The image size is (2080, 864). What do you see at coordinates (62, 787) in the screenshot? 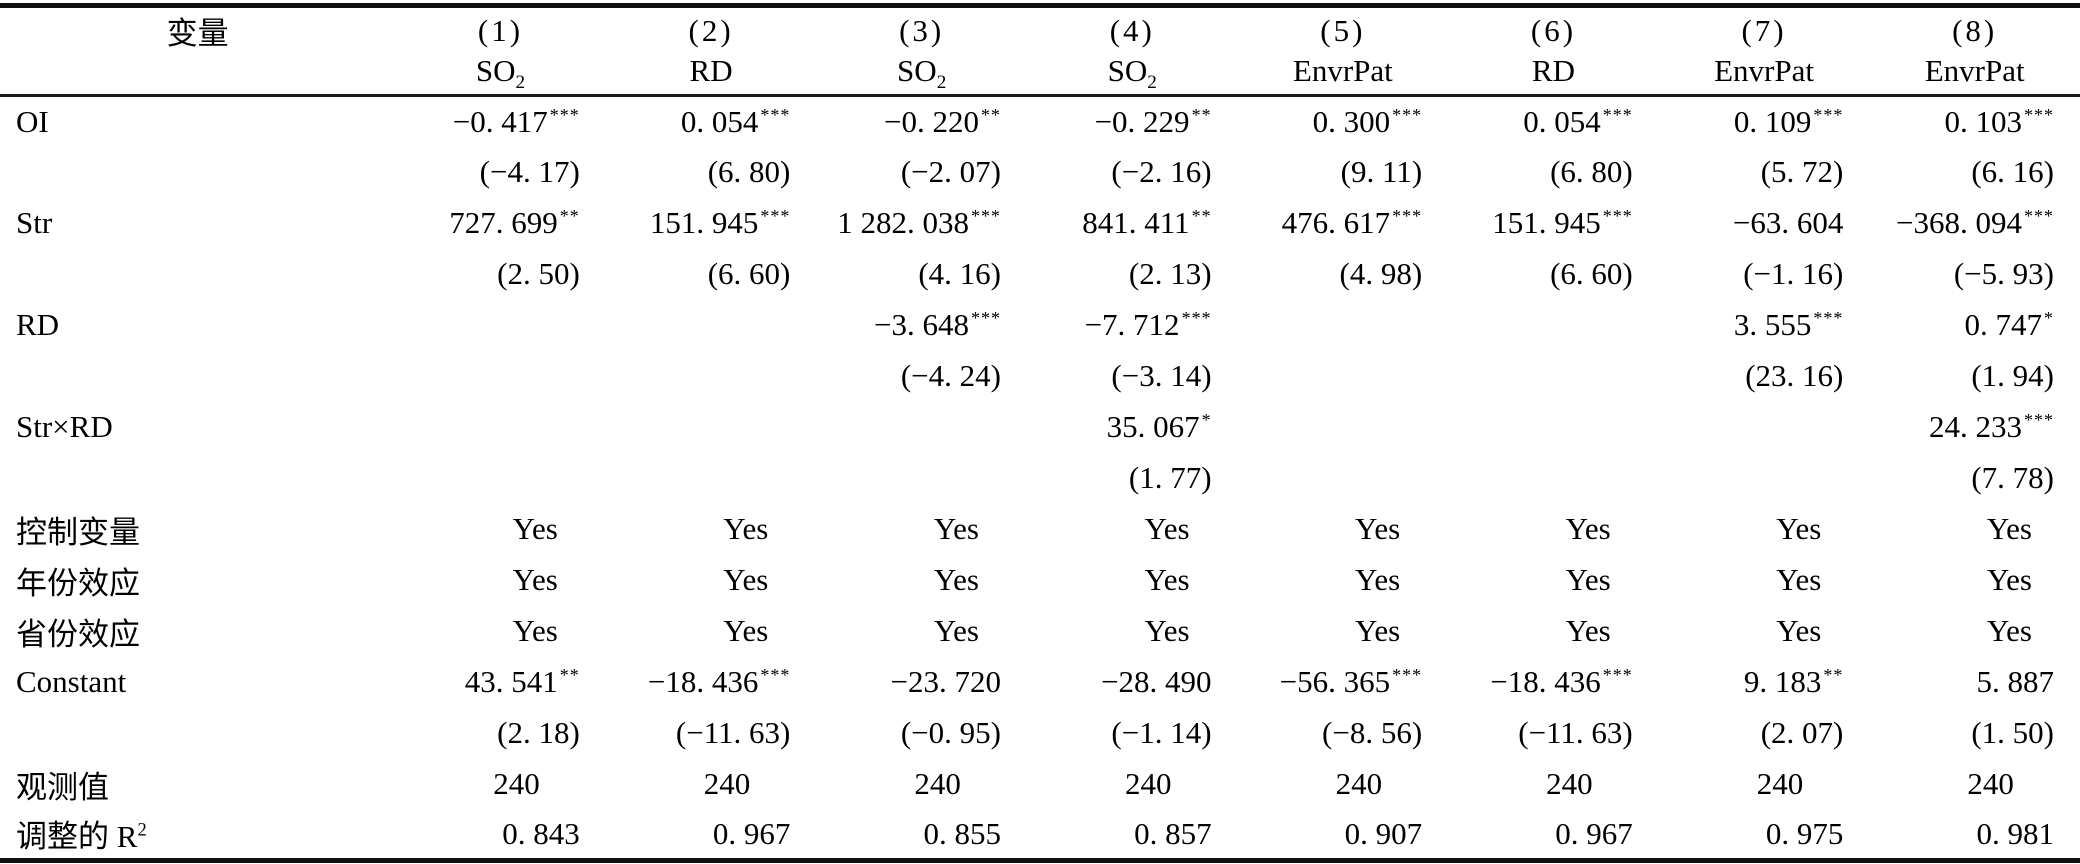
I see `row-label-text: 观测值` at bounding box center [62, 787].